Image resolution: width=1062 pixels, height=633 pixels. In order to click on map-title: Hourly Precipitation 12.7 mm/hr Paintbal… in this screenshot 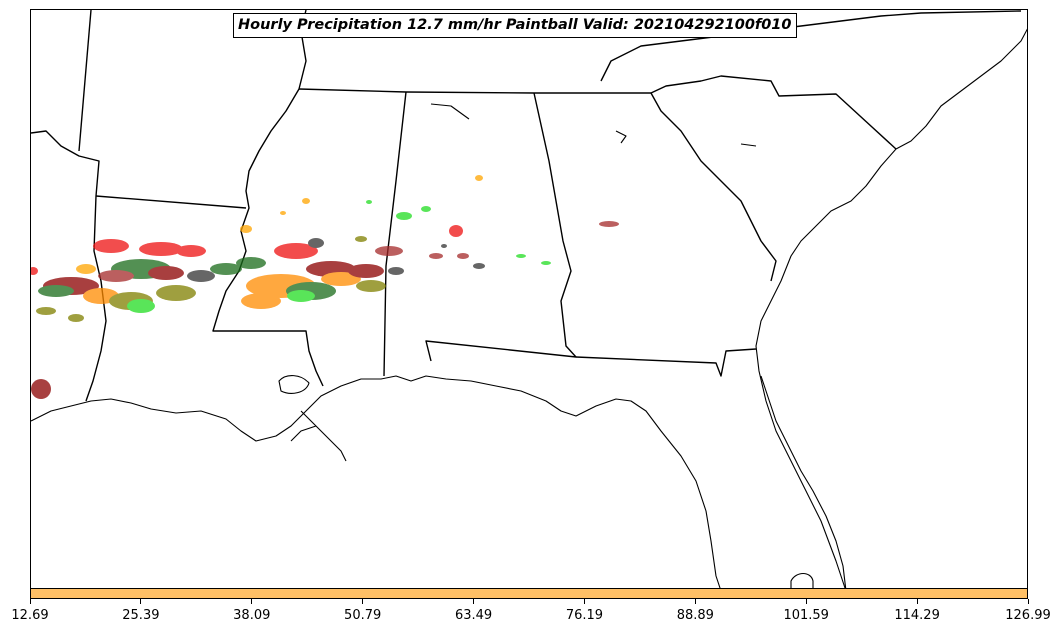, I will do `click(515, 25)`.